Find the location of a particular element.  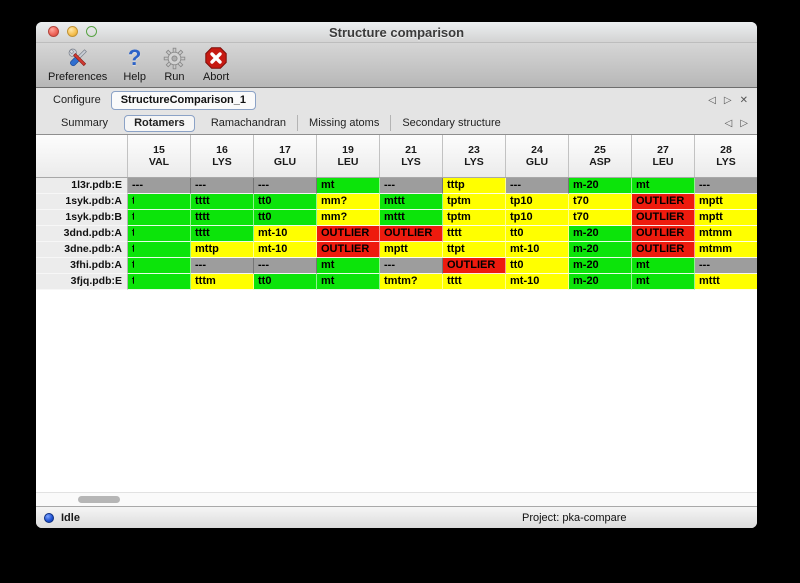

rotamer-cell: ttpt is located at coordinates (474, 250).